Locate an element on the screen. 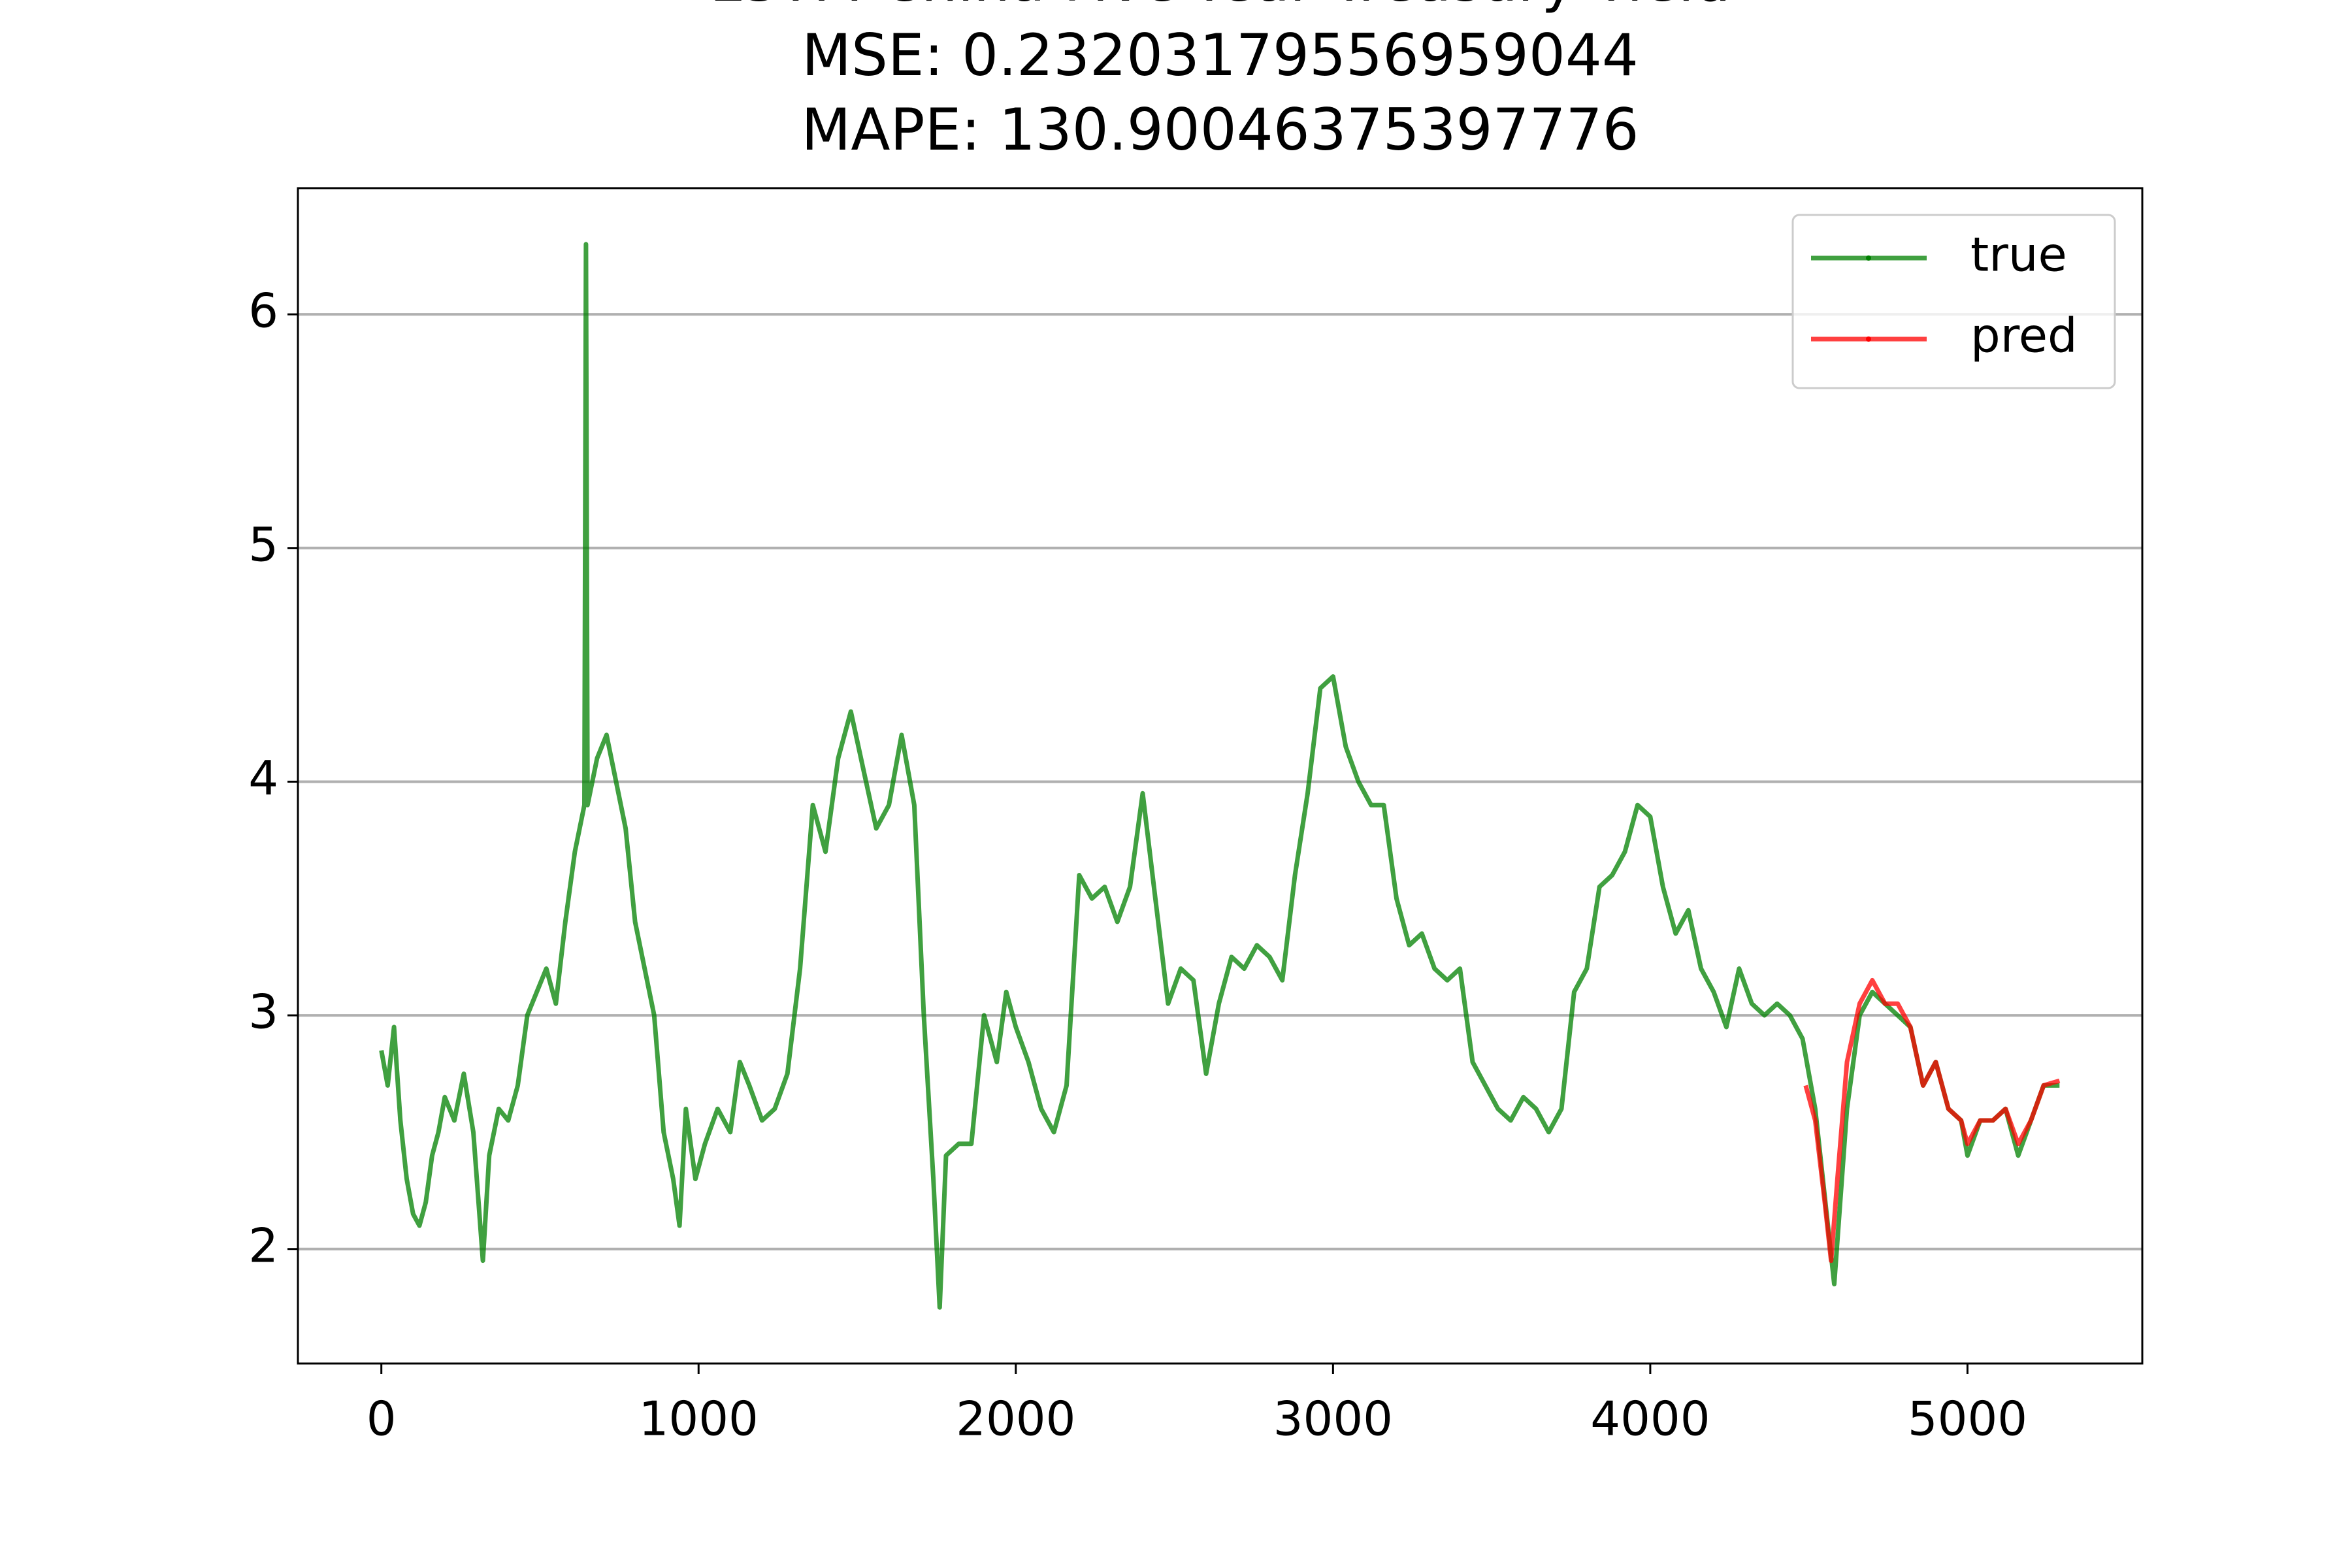  y-tick-label: 6 is located at coordinates (263, 311).